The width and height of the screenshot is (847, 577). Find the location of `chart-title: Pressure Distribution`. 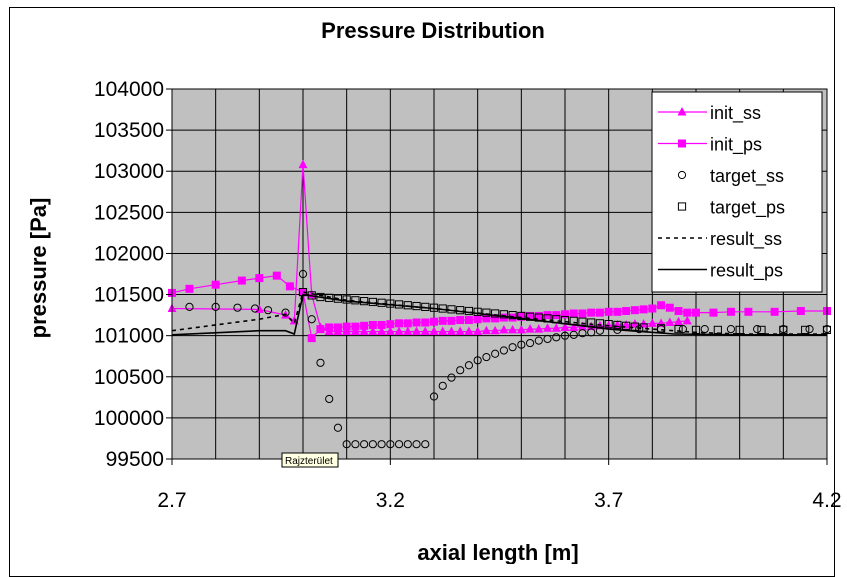

chart-title: Pressure Distribution is located at coordinates (433, 30).